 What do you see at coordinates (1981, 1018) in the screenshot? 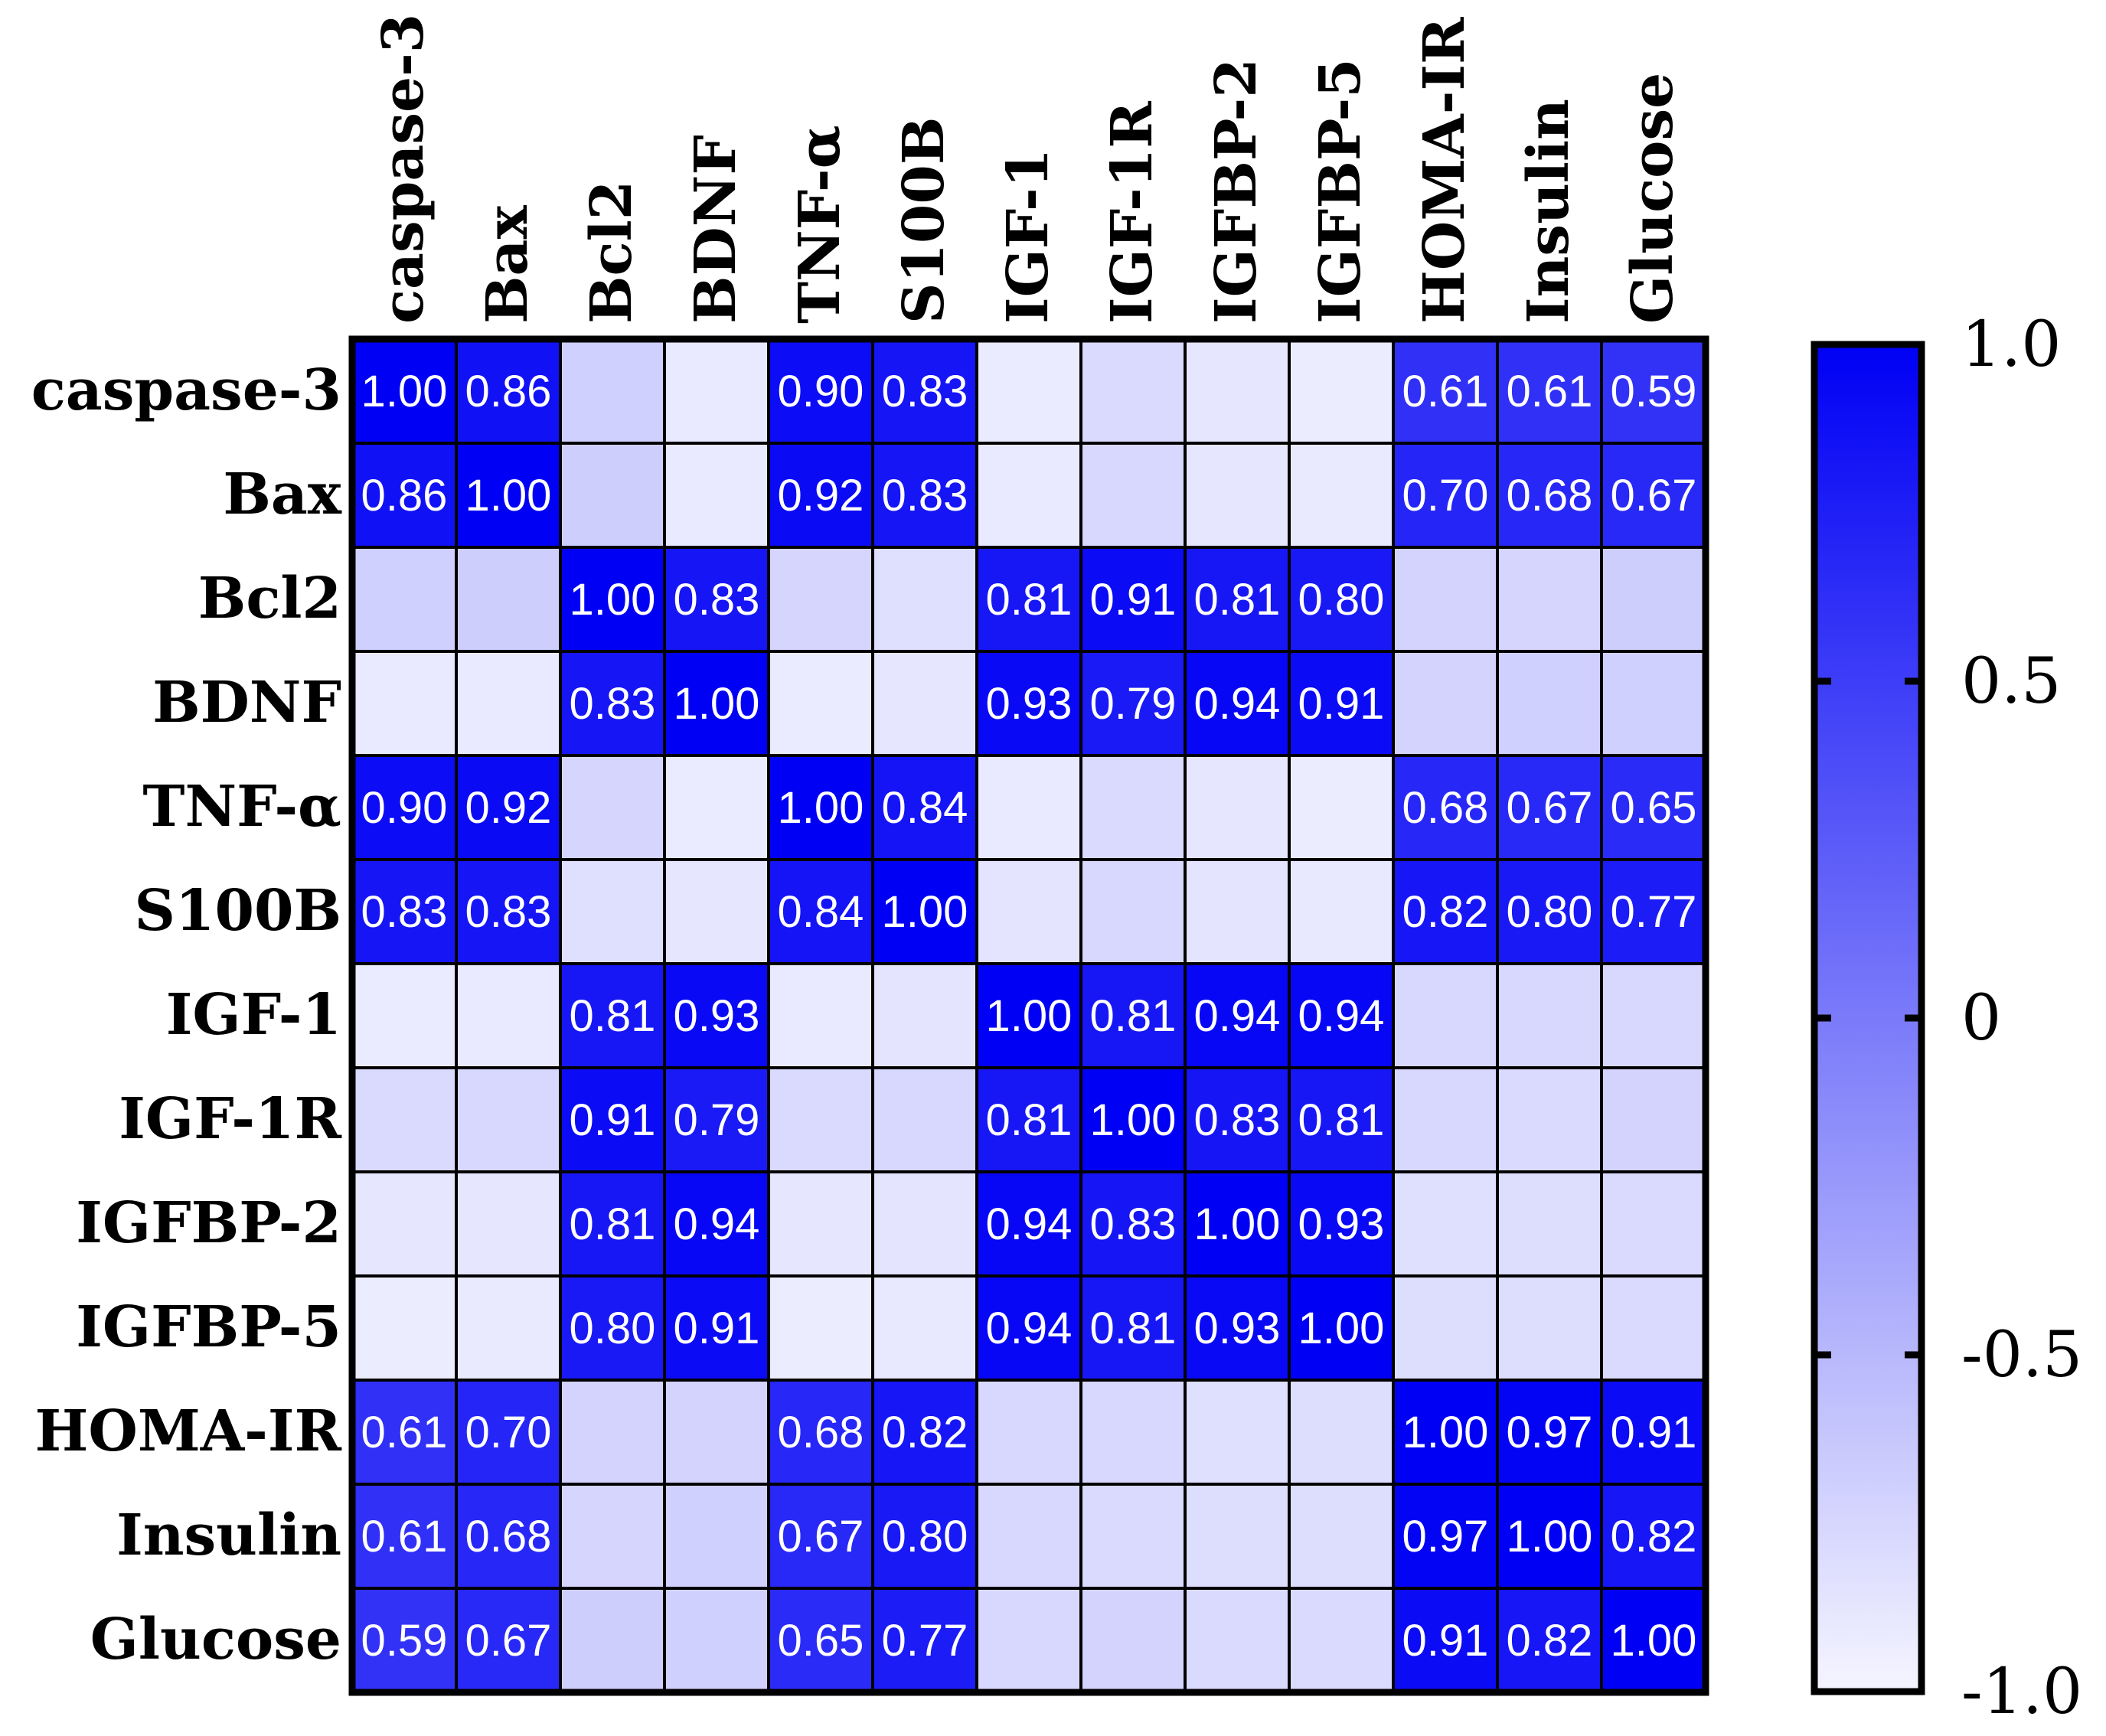
I see `colorbar-tick-label: 0` at bounding box center [1981, 1018].